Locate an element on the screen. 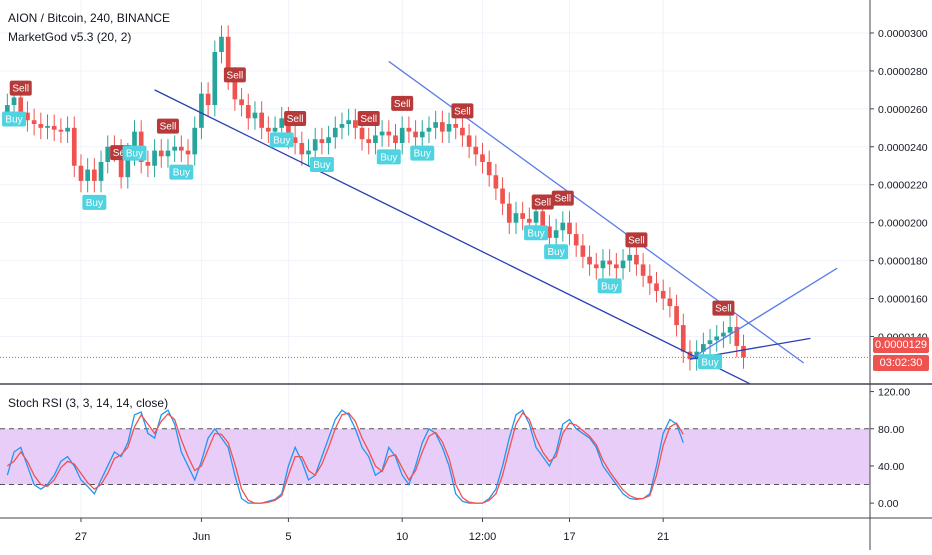  time-axis-label: 12:00 is located at coordinates (483, 537).